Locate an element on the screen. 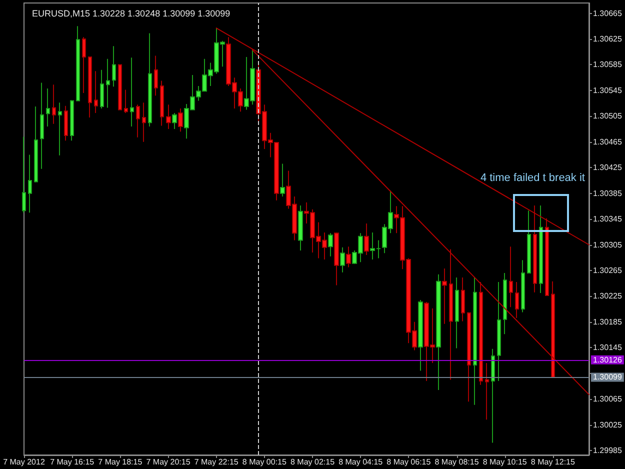  y-tick-label: 1.30025 is located at coordinates (607, 425).